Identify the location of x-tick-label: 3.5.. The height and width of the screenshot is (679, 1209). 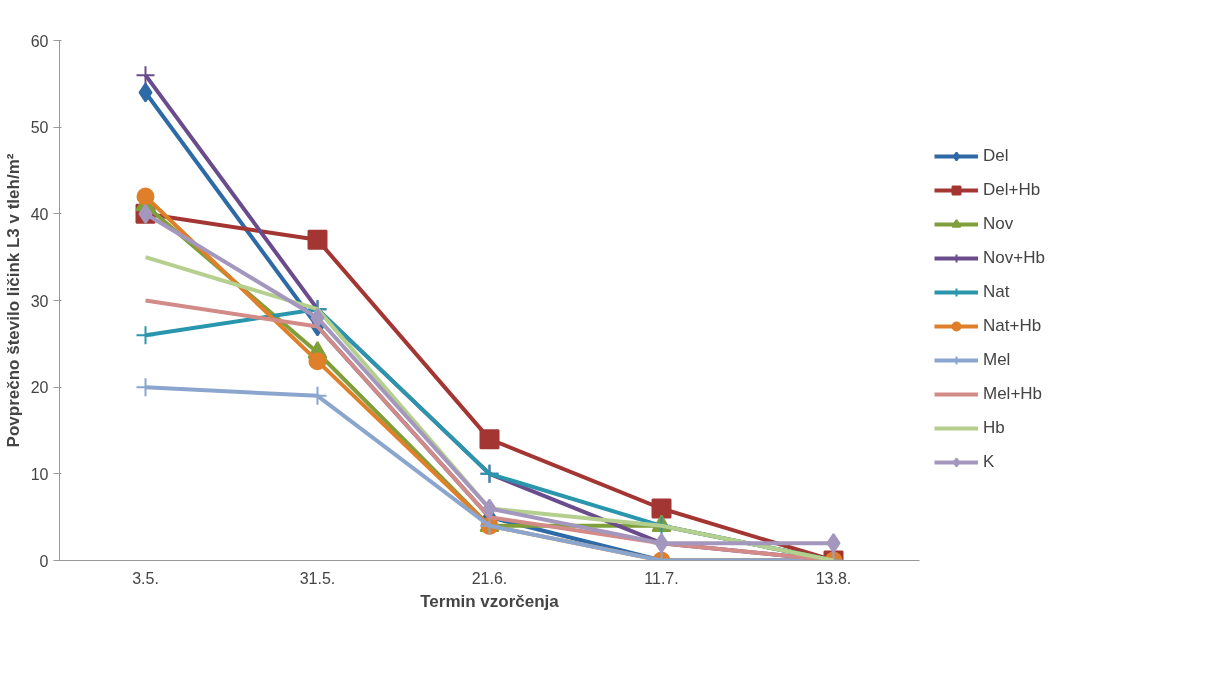
(145, 578).